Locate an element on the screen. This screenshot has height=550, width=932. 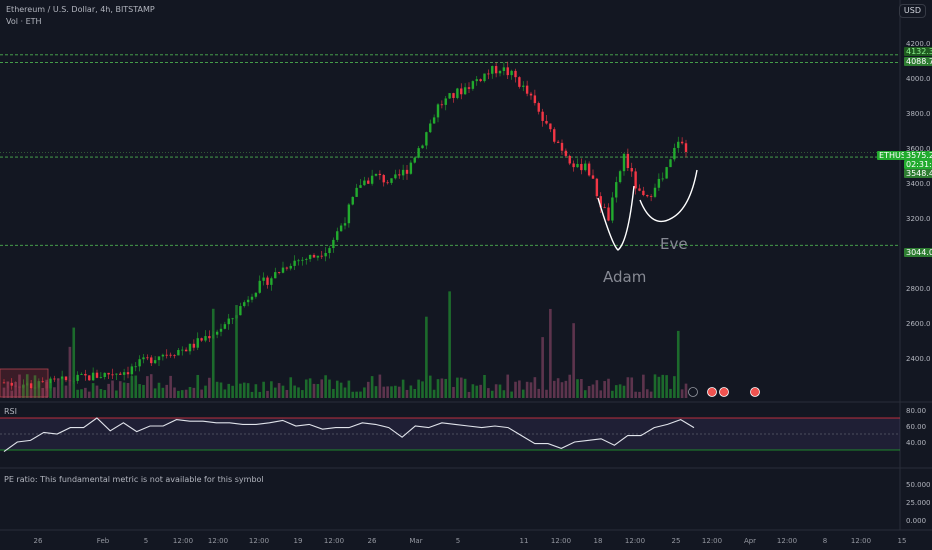
consolidation-box is located at coordinates (24, 383).